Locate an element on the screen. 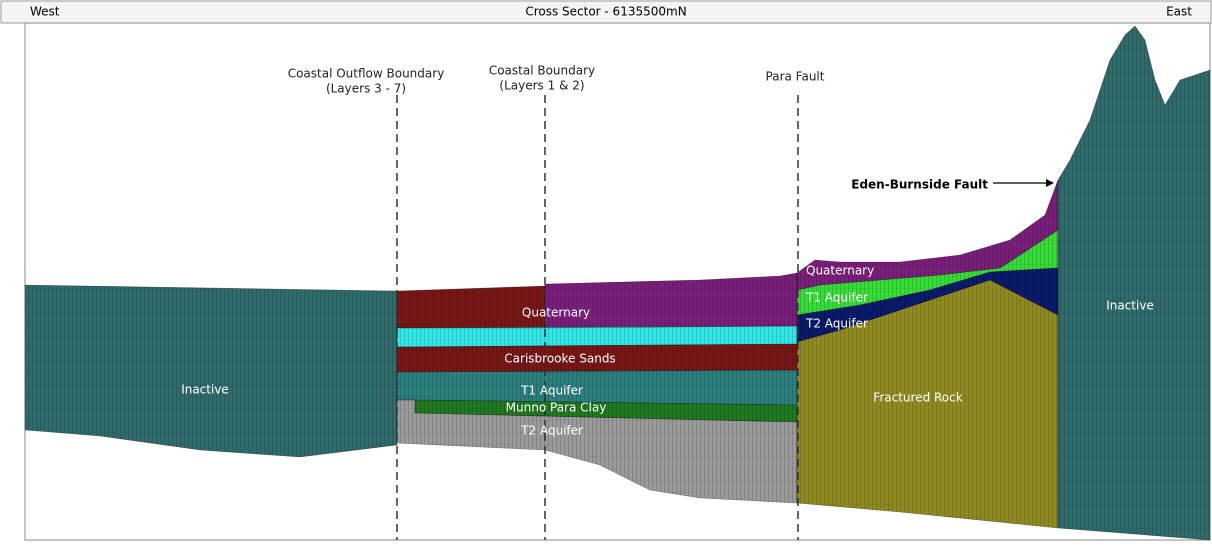 The height and width of the screenshot is (556, 1212). header-right: East is located at coordinates (1179, 12).